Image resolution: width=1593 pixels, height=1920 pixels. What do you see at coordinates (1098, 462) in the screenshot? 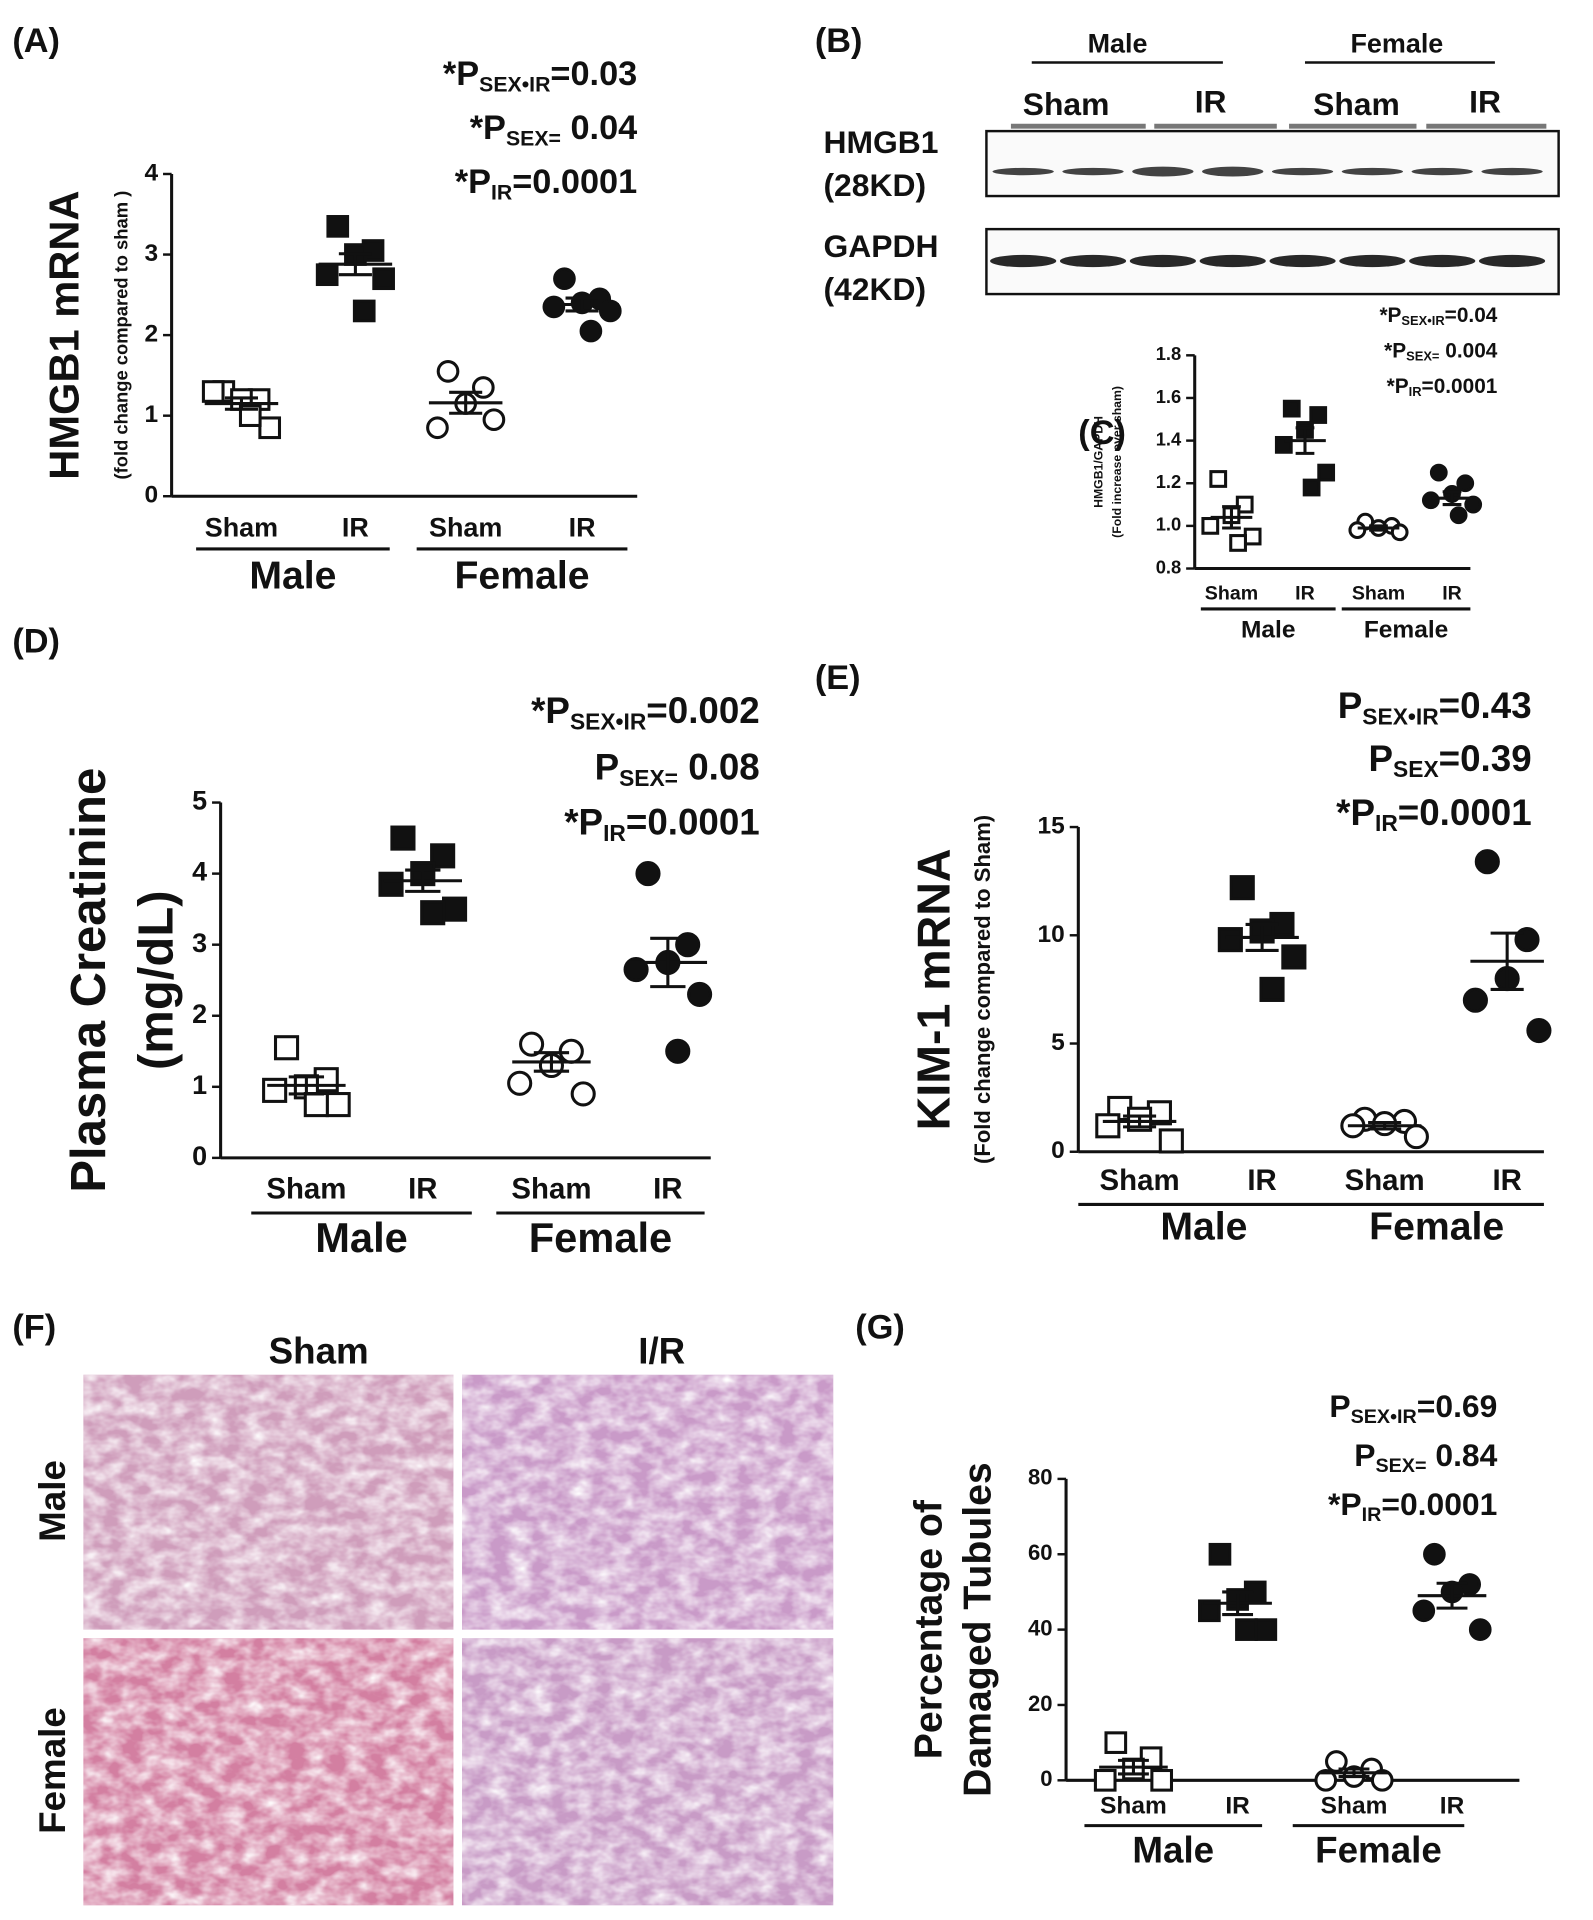
I see `y-axis-label: HMGB1/GAPDH` at bounding box center [1098, 462].